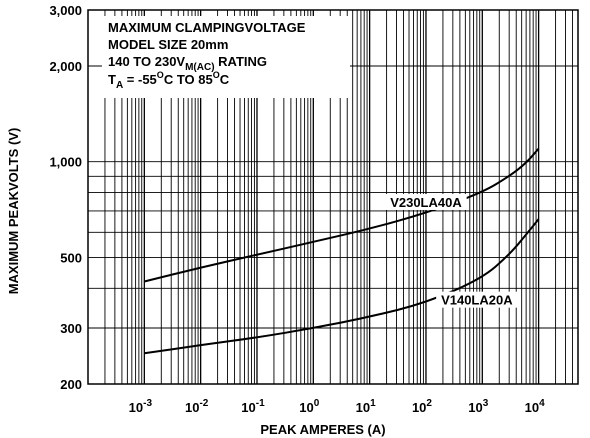 Image resolution: width=590 pixels, height=438 pixels. Describe the element at coordinates (322, 429) in the screenshot. I see `x-axis-label: PEAK AMPERES (A)` at that location.